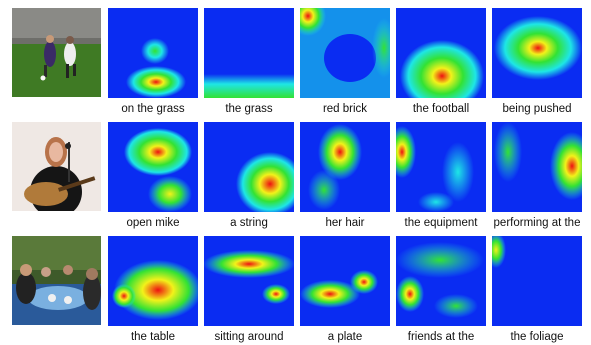 The image size is (591, 345). I want to click on caption-row-2-col-3: her hair, so click(345, 223).